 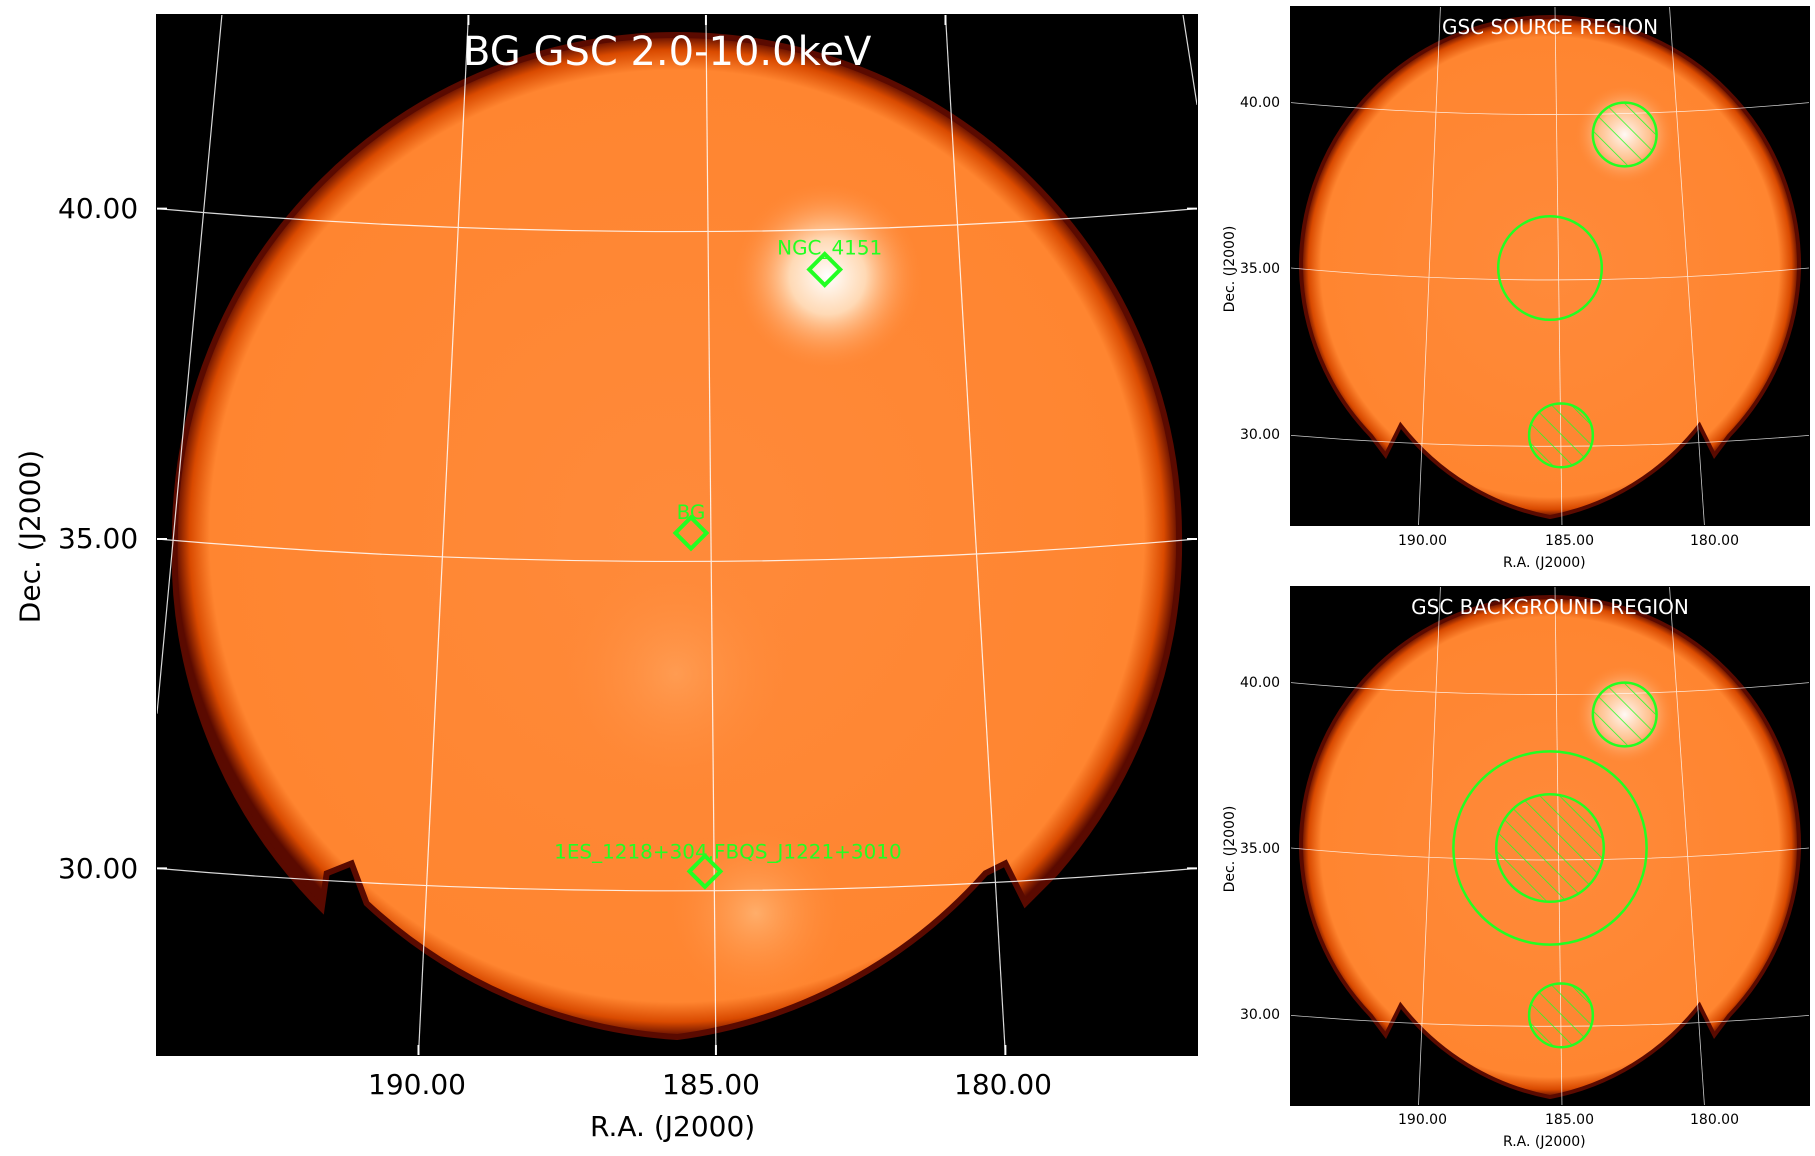 What do you see at coordinates (728, 851) in the screenshot?
I see `source-label-1es1218: 1ES_1218+304,FBQS_J1221+3010` at bounding box center [728, 851].